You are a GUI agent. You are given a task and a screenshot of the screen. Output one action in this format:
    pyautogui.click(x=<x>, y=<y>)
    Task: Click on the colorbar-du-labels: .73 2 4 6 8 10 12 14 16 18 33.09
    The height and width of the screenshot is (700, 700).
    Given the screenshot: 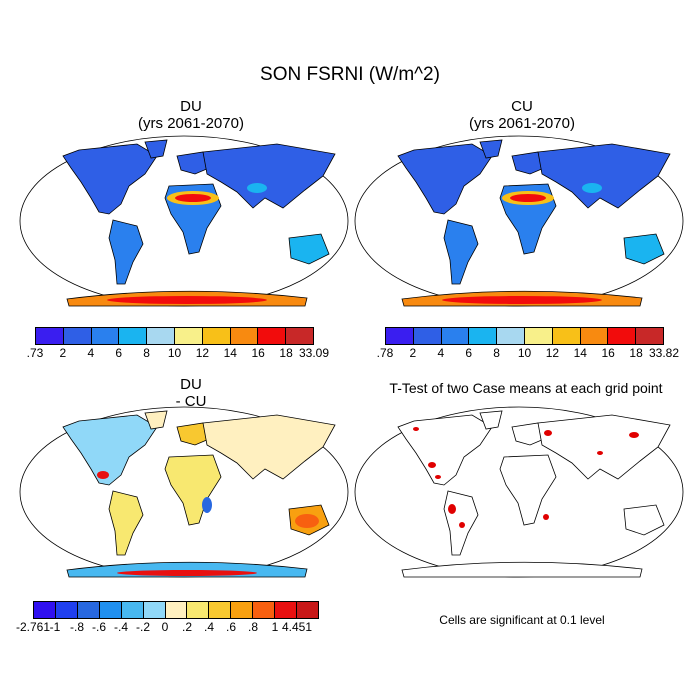 What is the action you would take?
    pyautogui.click(x=178, y=354)
    